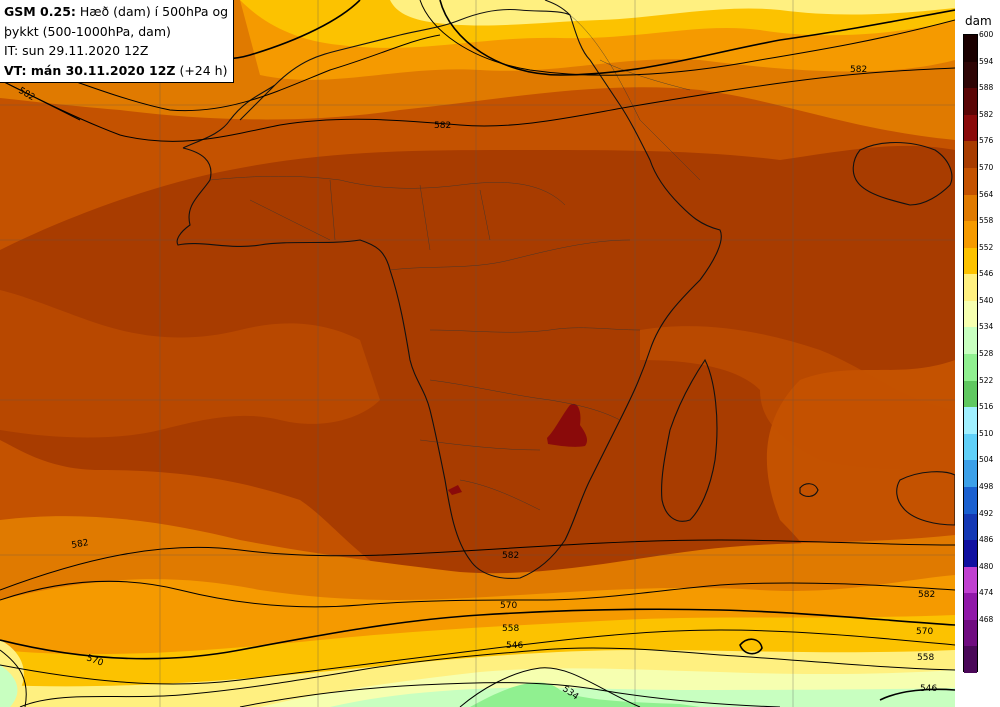  I want to click on thickness-field-546-north, so click(672, 13).